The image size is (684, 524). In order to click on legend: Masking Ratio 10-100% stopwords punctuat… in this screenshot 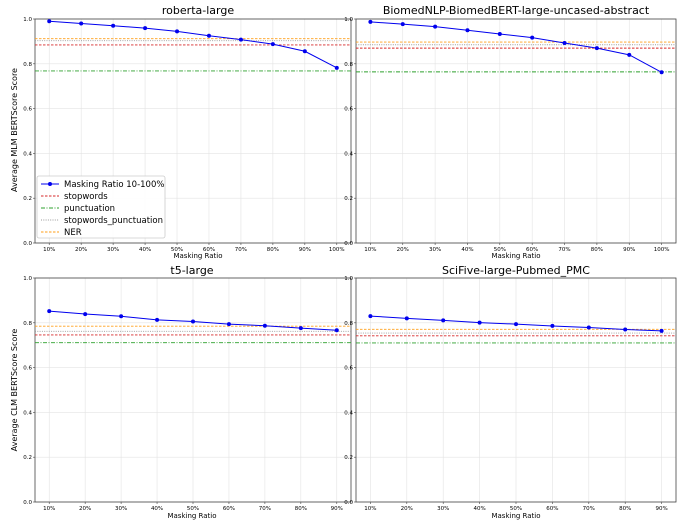, I will do `click(101, 207)`.